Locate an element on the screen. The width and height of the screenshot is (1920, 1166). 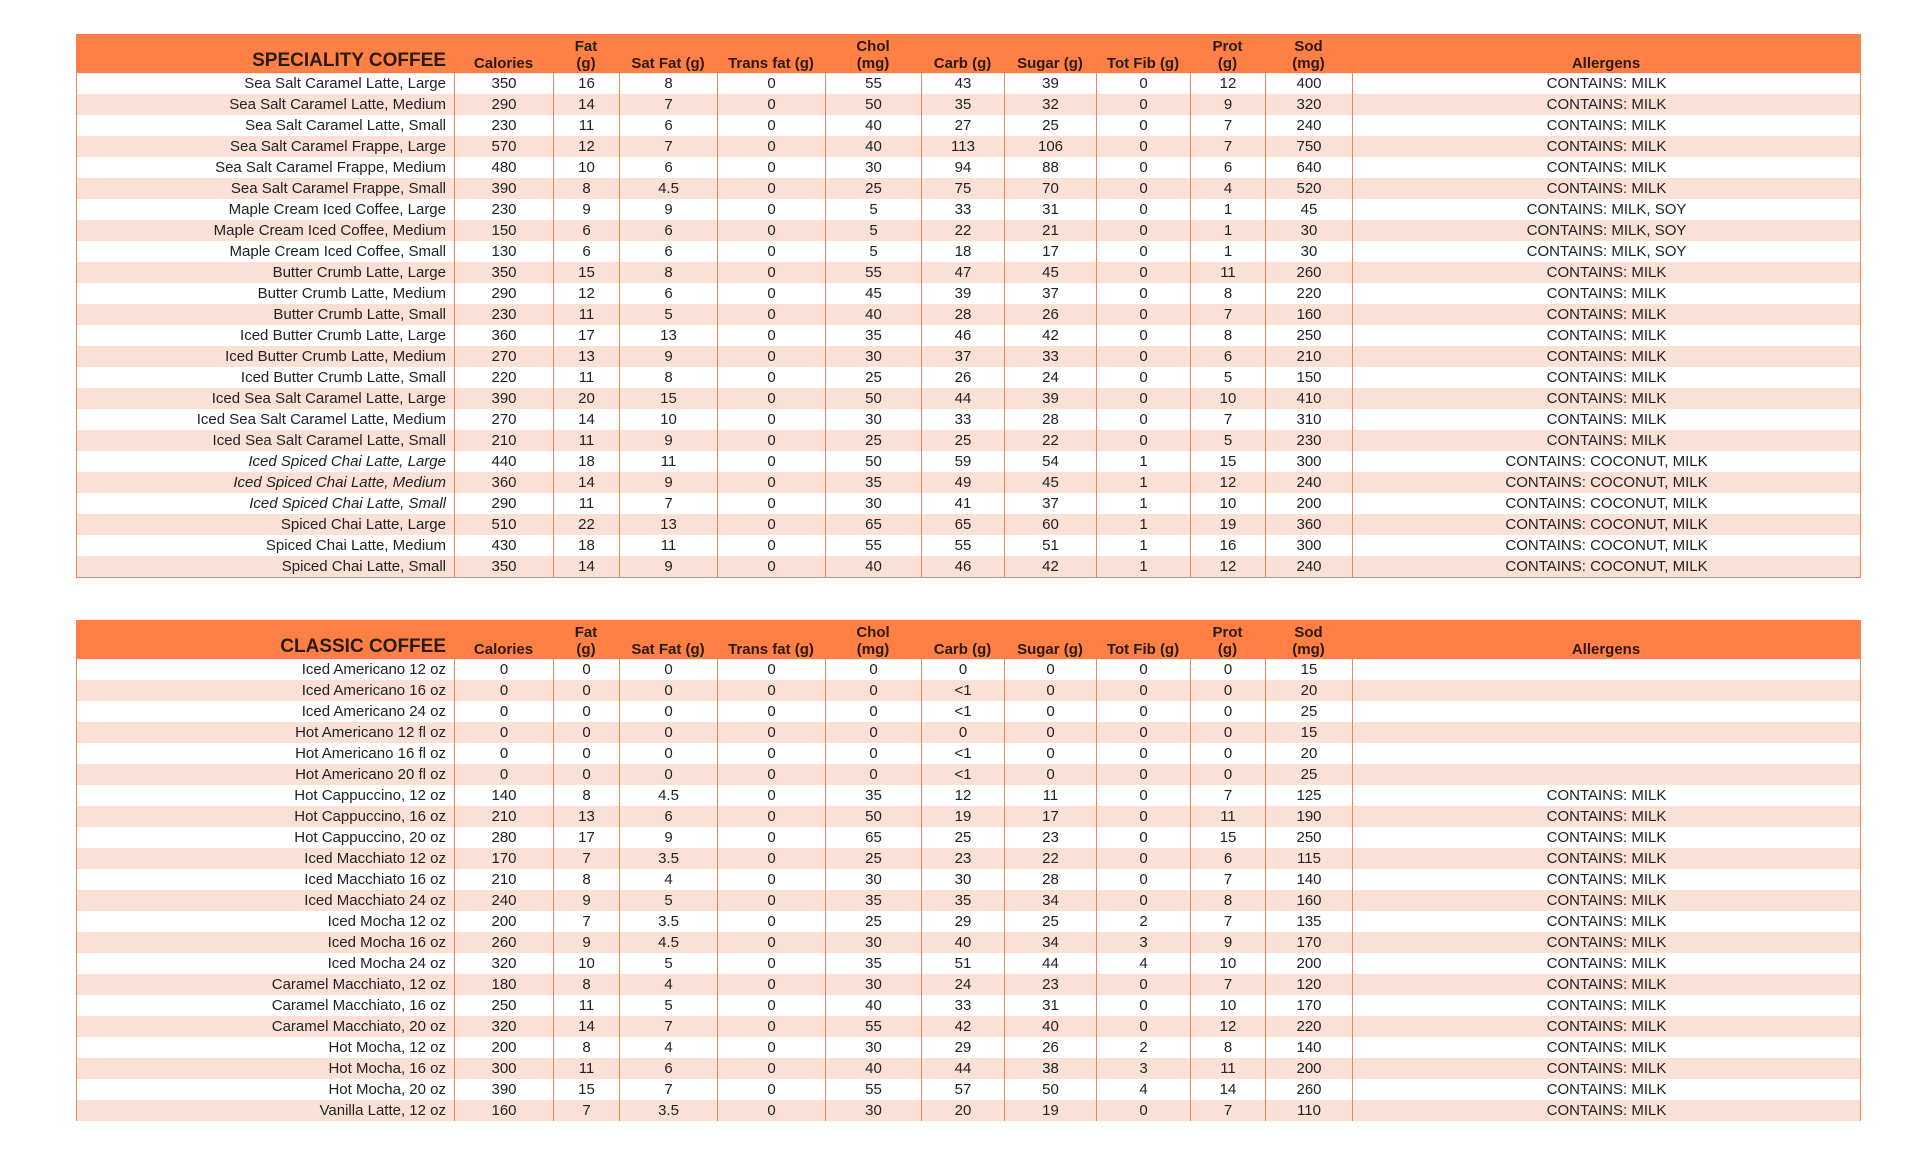
item-name: Iced Mocha 24 oz is located at coordinates (386, 963).